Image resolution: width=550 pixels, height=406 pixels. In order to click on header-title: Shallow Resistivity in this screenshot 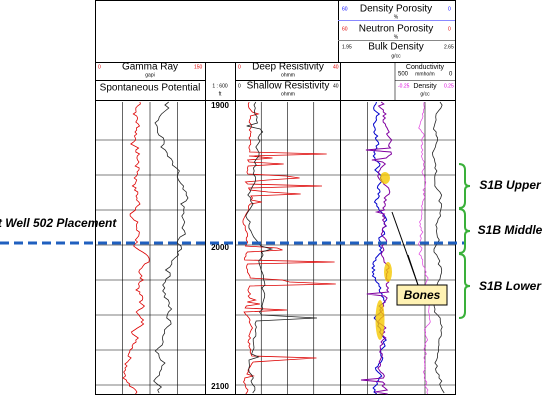, I will do `click(288, 86)`.